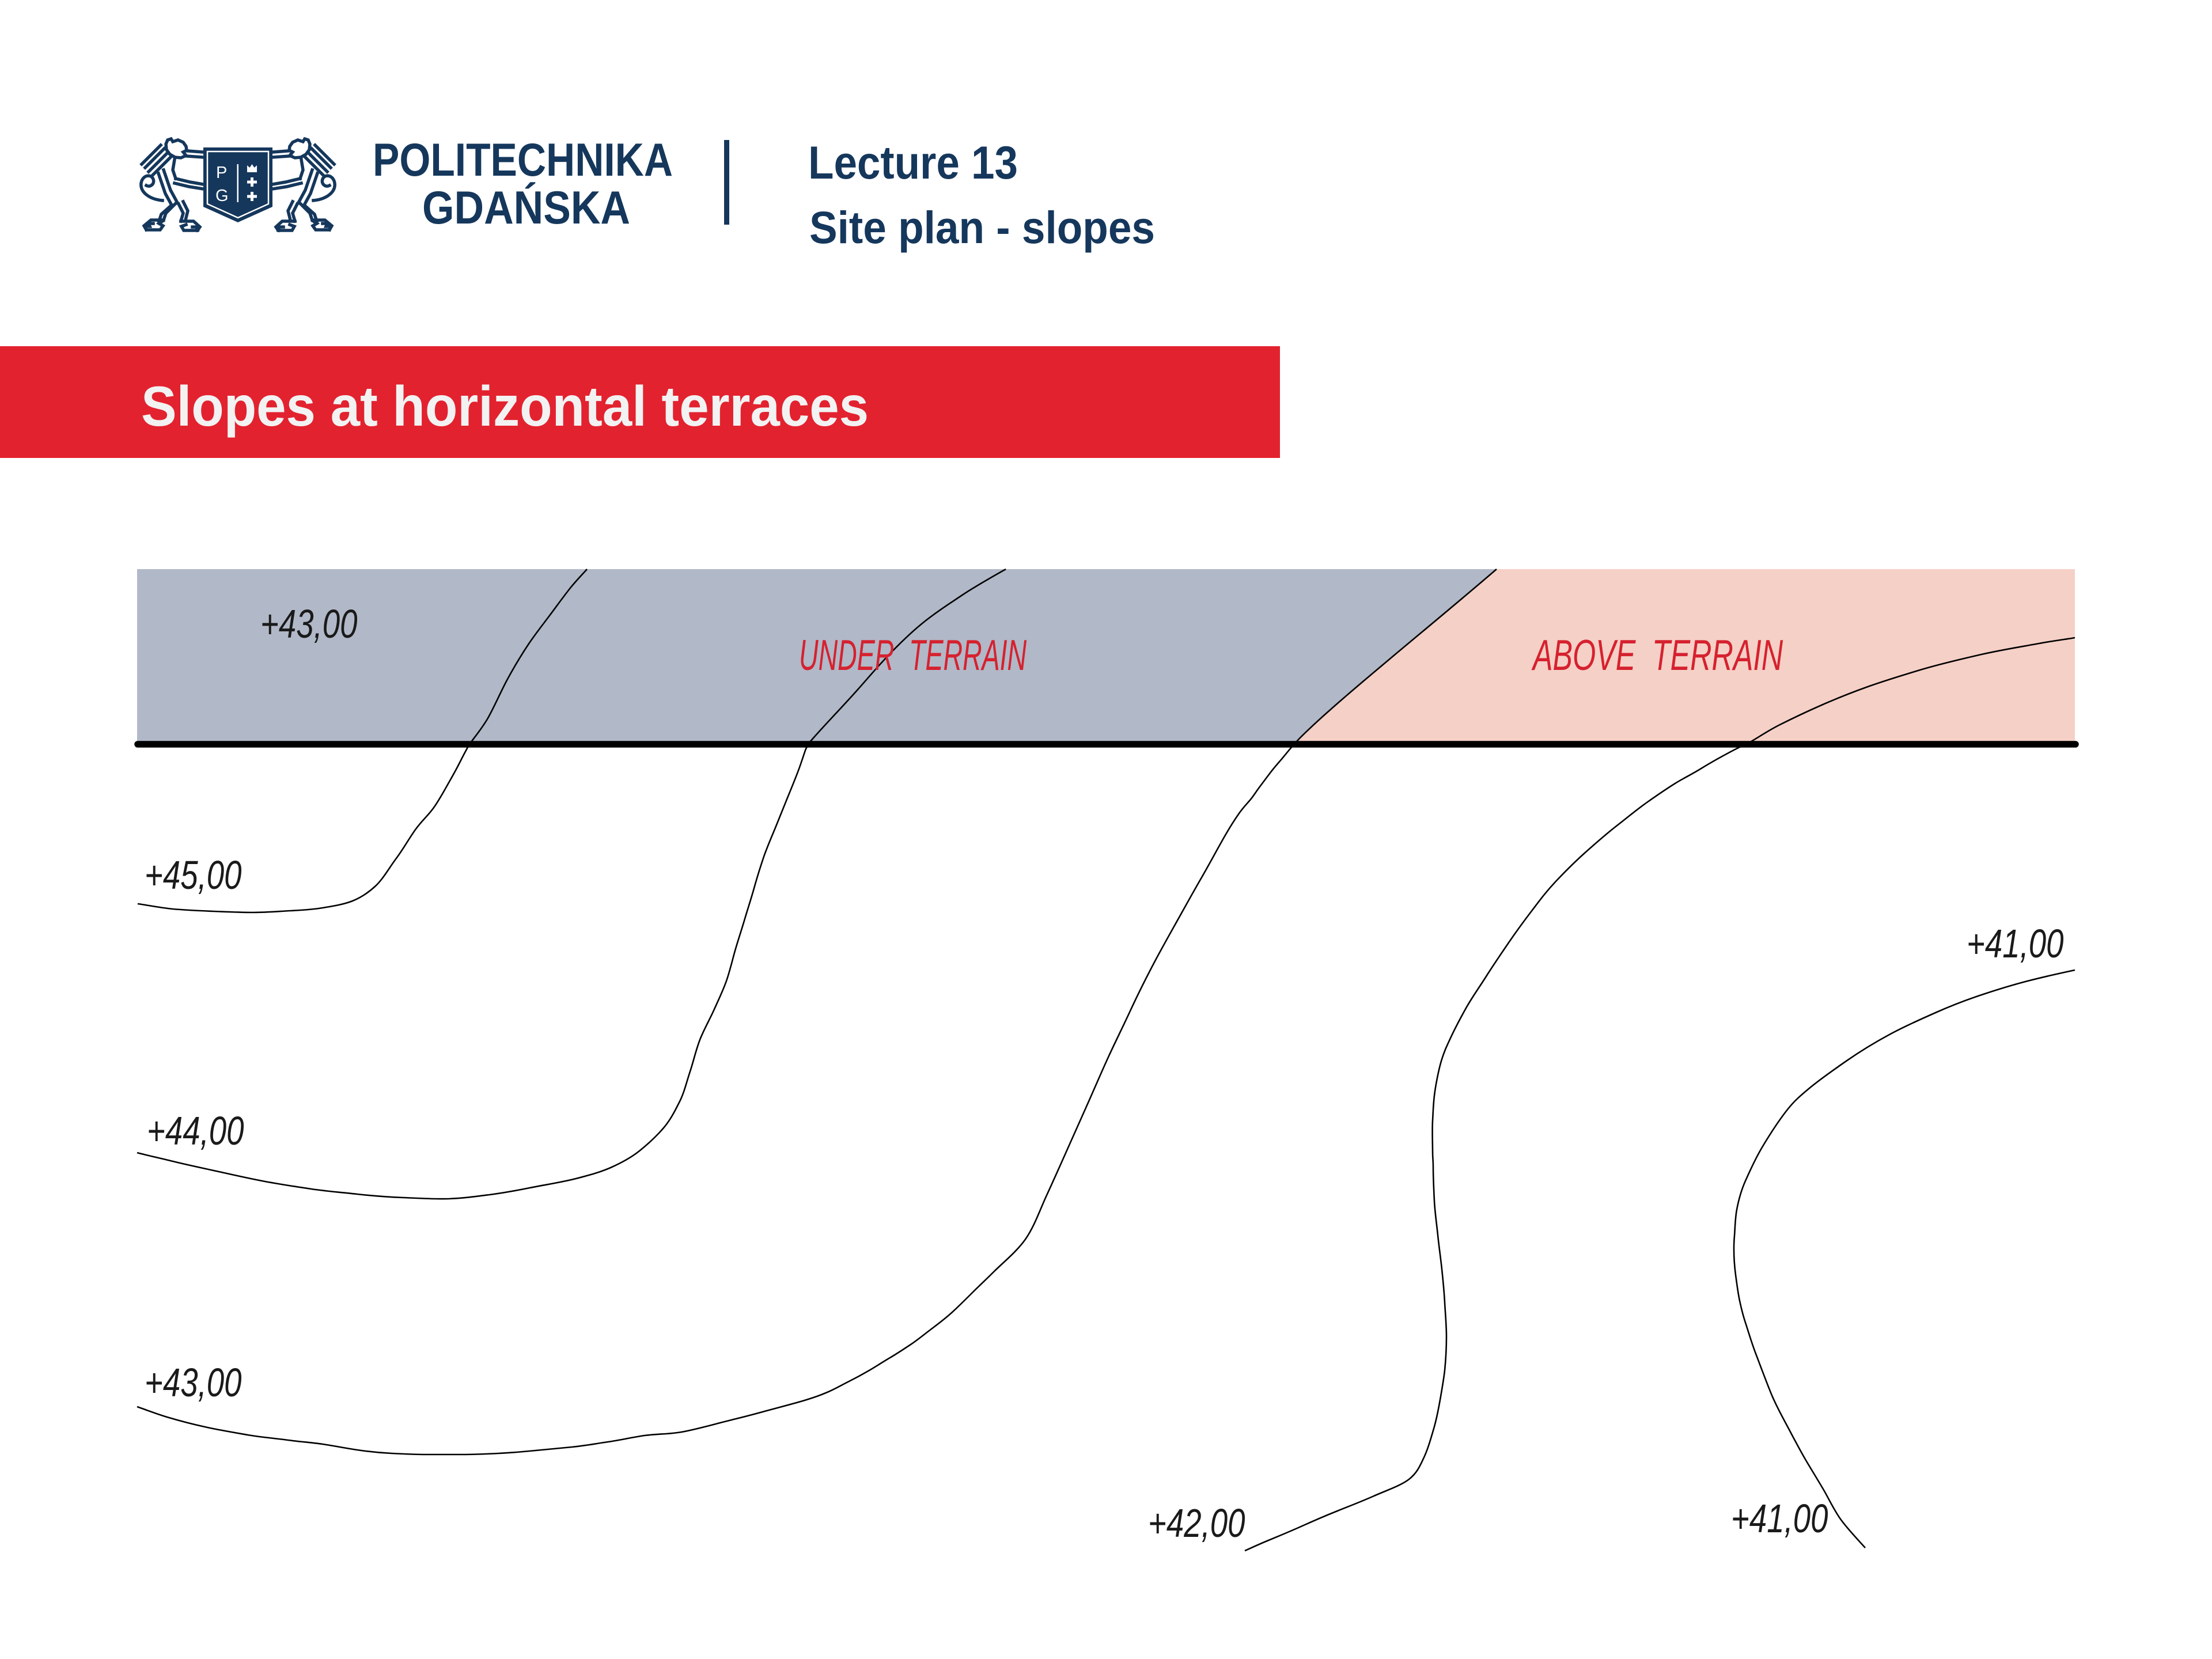 The width and height of the screenshot is (2212, 1659). What do you see at coordinates (221, 173) in the screenshot?
I see `svg-text: P` at bounding box center [221, 173].